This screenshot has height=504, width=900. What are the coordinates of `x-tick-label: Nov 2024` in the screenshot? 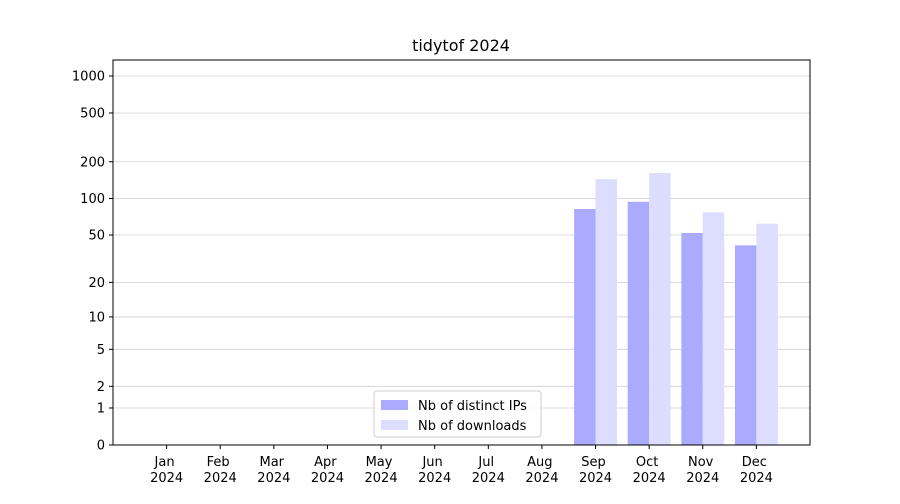 It's located at (702, 470).